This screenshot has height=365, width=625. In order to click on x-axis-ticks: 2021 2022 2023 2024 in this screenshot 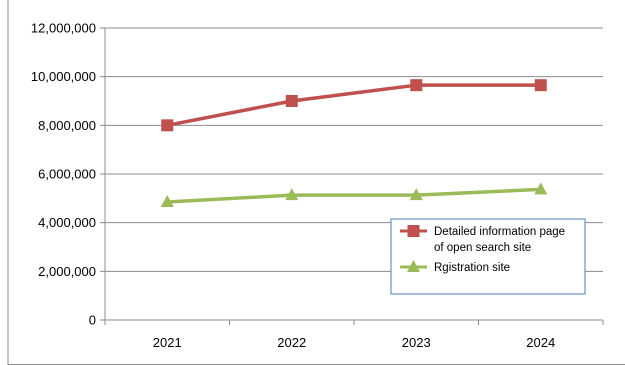, I will do `click(354, 335)`.